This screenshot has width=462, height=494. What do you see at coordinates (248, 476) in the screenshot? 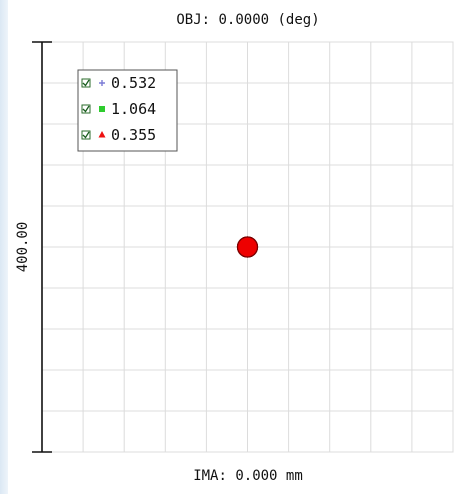
I see `x-axis-label: IMA: 0.000 mm` at bounding box center [248, 476].